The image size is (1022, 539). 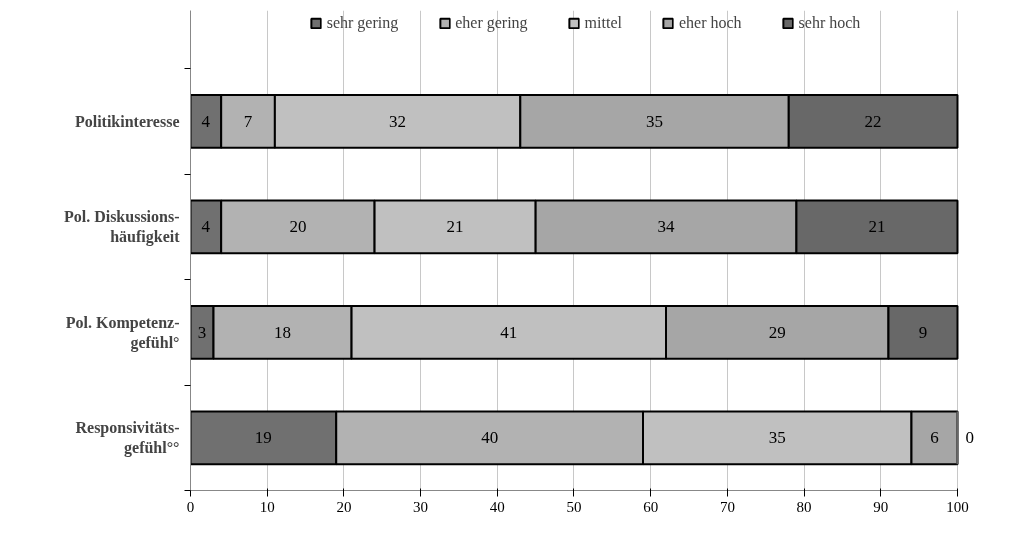 I want to click on x-tick-label: 0, so click(x=190, y=506).